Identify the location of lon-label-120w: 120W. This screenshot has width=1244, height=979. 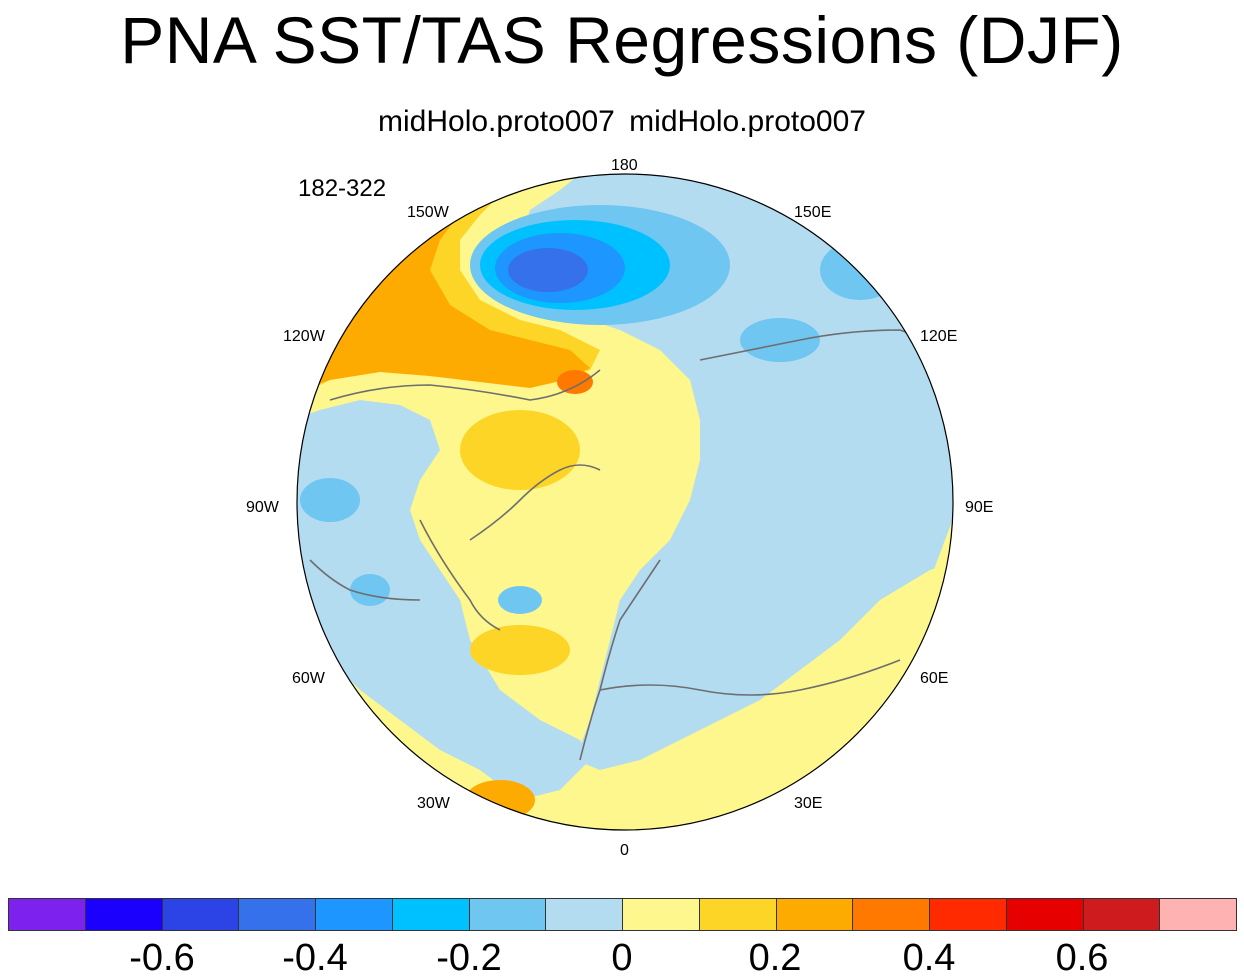
(304, 336).